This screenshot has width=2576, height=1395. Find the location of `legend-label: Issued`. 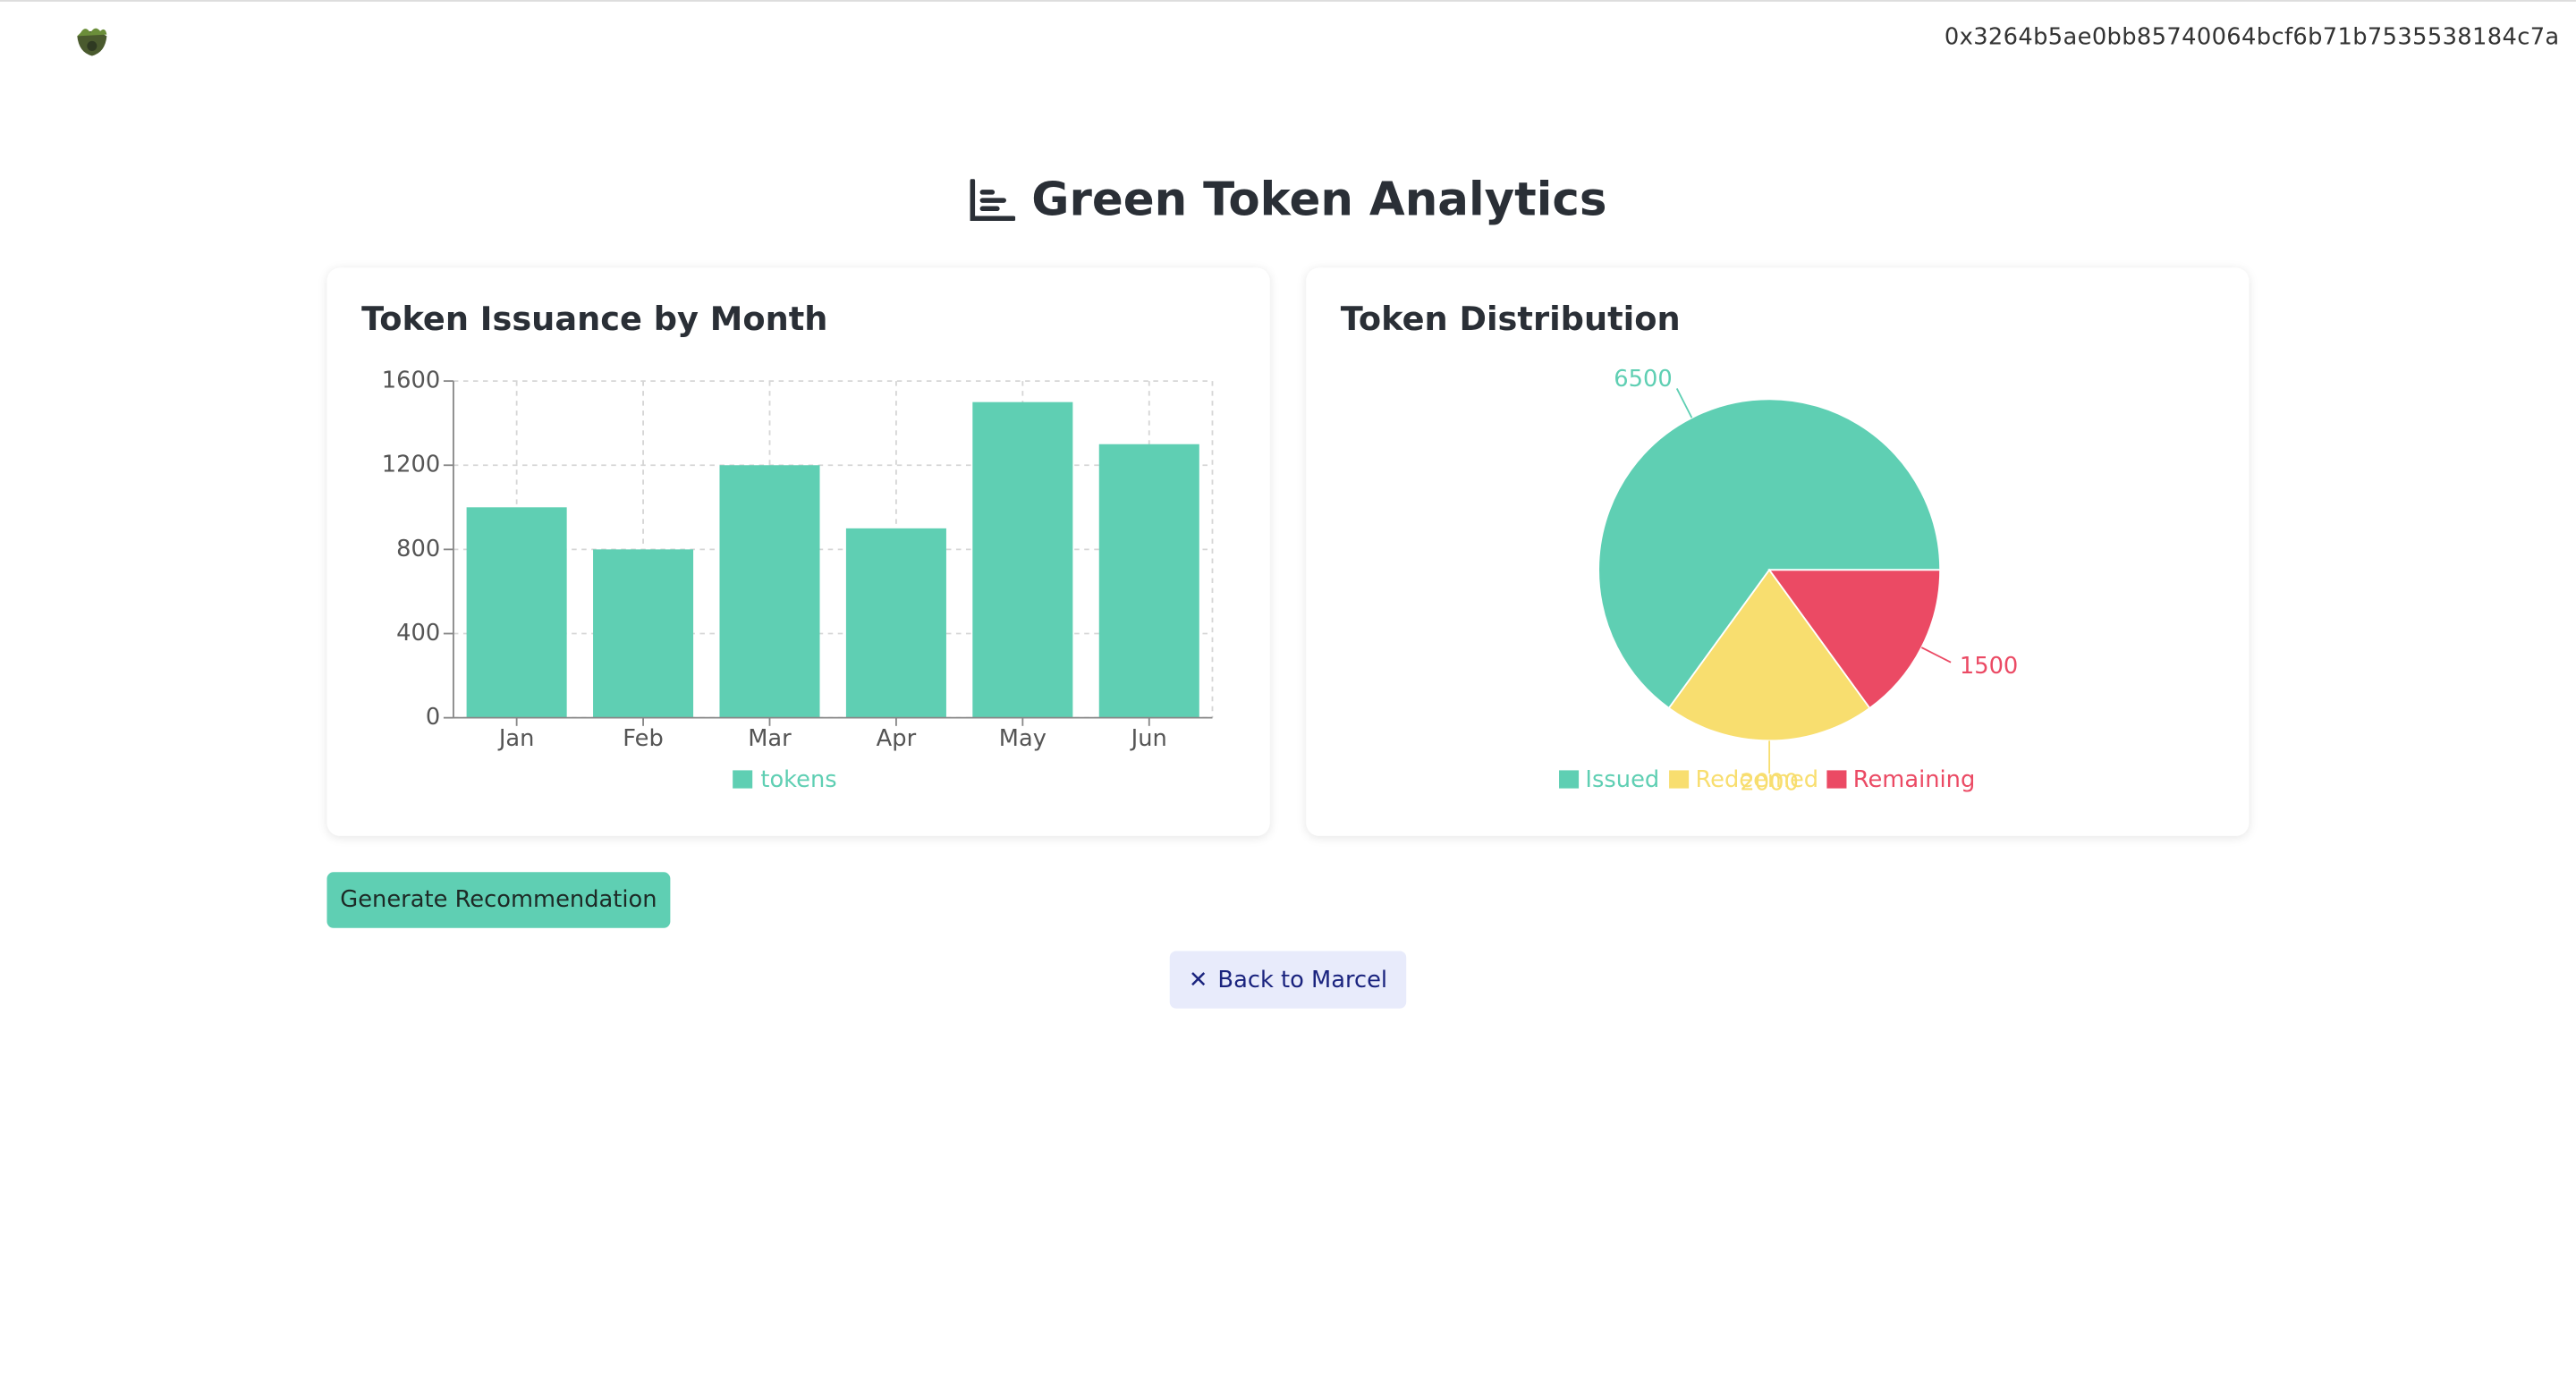

legend-label: Issued is located at coordinates (1622, 779).